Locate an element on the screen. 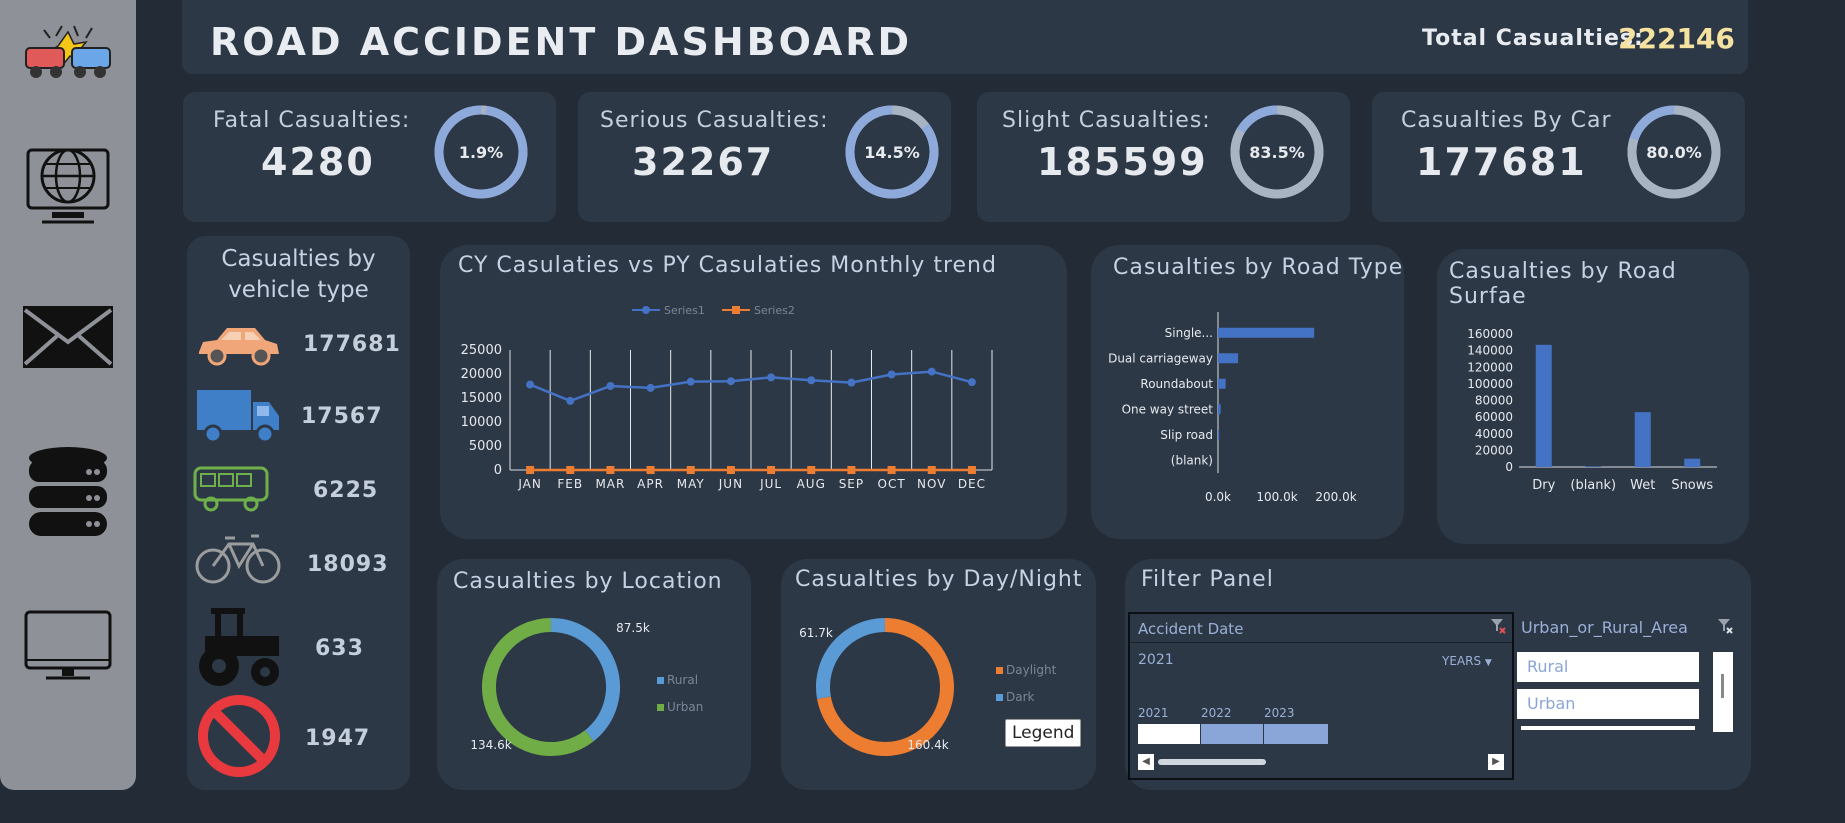  slicer-scrollbar is located at coordinates (1723, 692).